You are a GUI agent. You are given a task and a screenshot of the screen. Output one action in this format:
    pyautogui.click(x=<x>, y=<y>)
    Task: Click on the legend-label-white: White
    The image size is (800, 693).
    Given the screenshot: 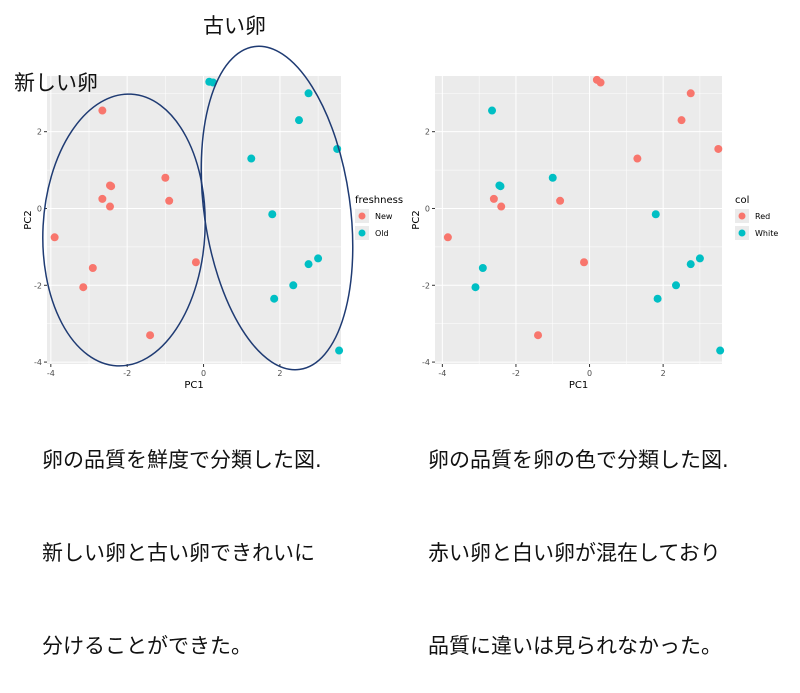 What is the action you would take?
    pyautogui.click(x=766, y=233)
    